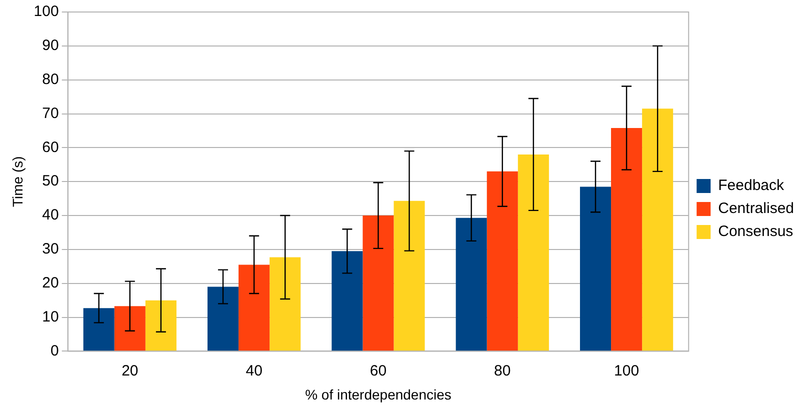 The width and height of the screenshot is (808, 410). What do you see at coordinates (50, 181) in the screenshot?
I see `y-tick-label: 50` at bounding box center [50, 181].